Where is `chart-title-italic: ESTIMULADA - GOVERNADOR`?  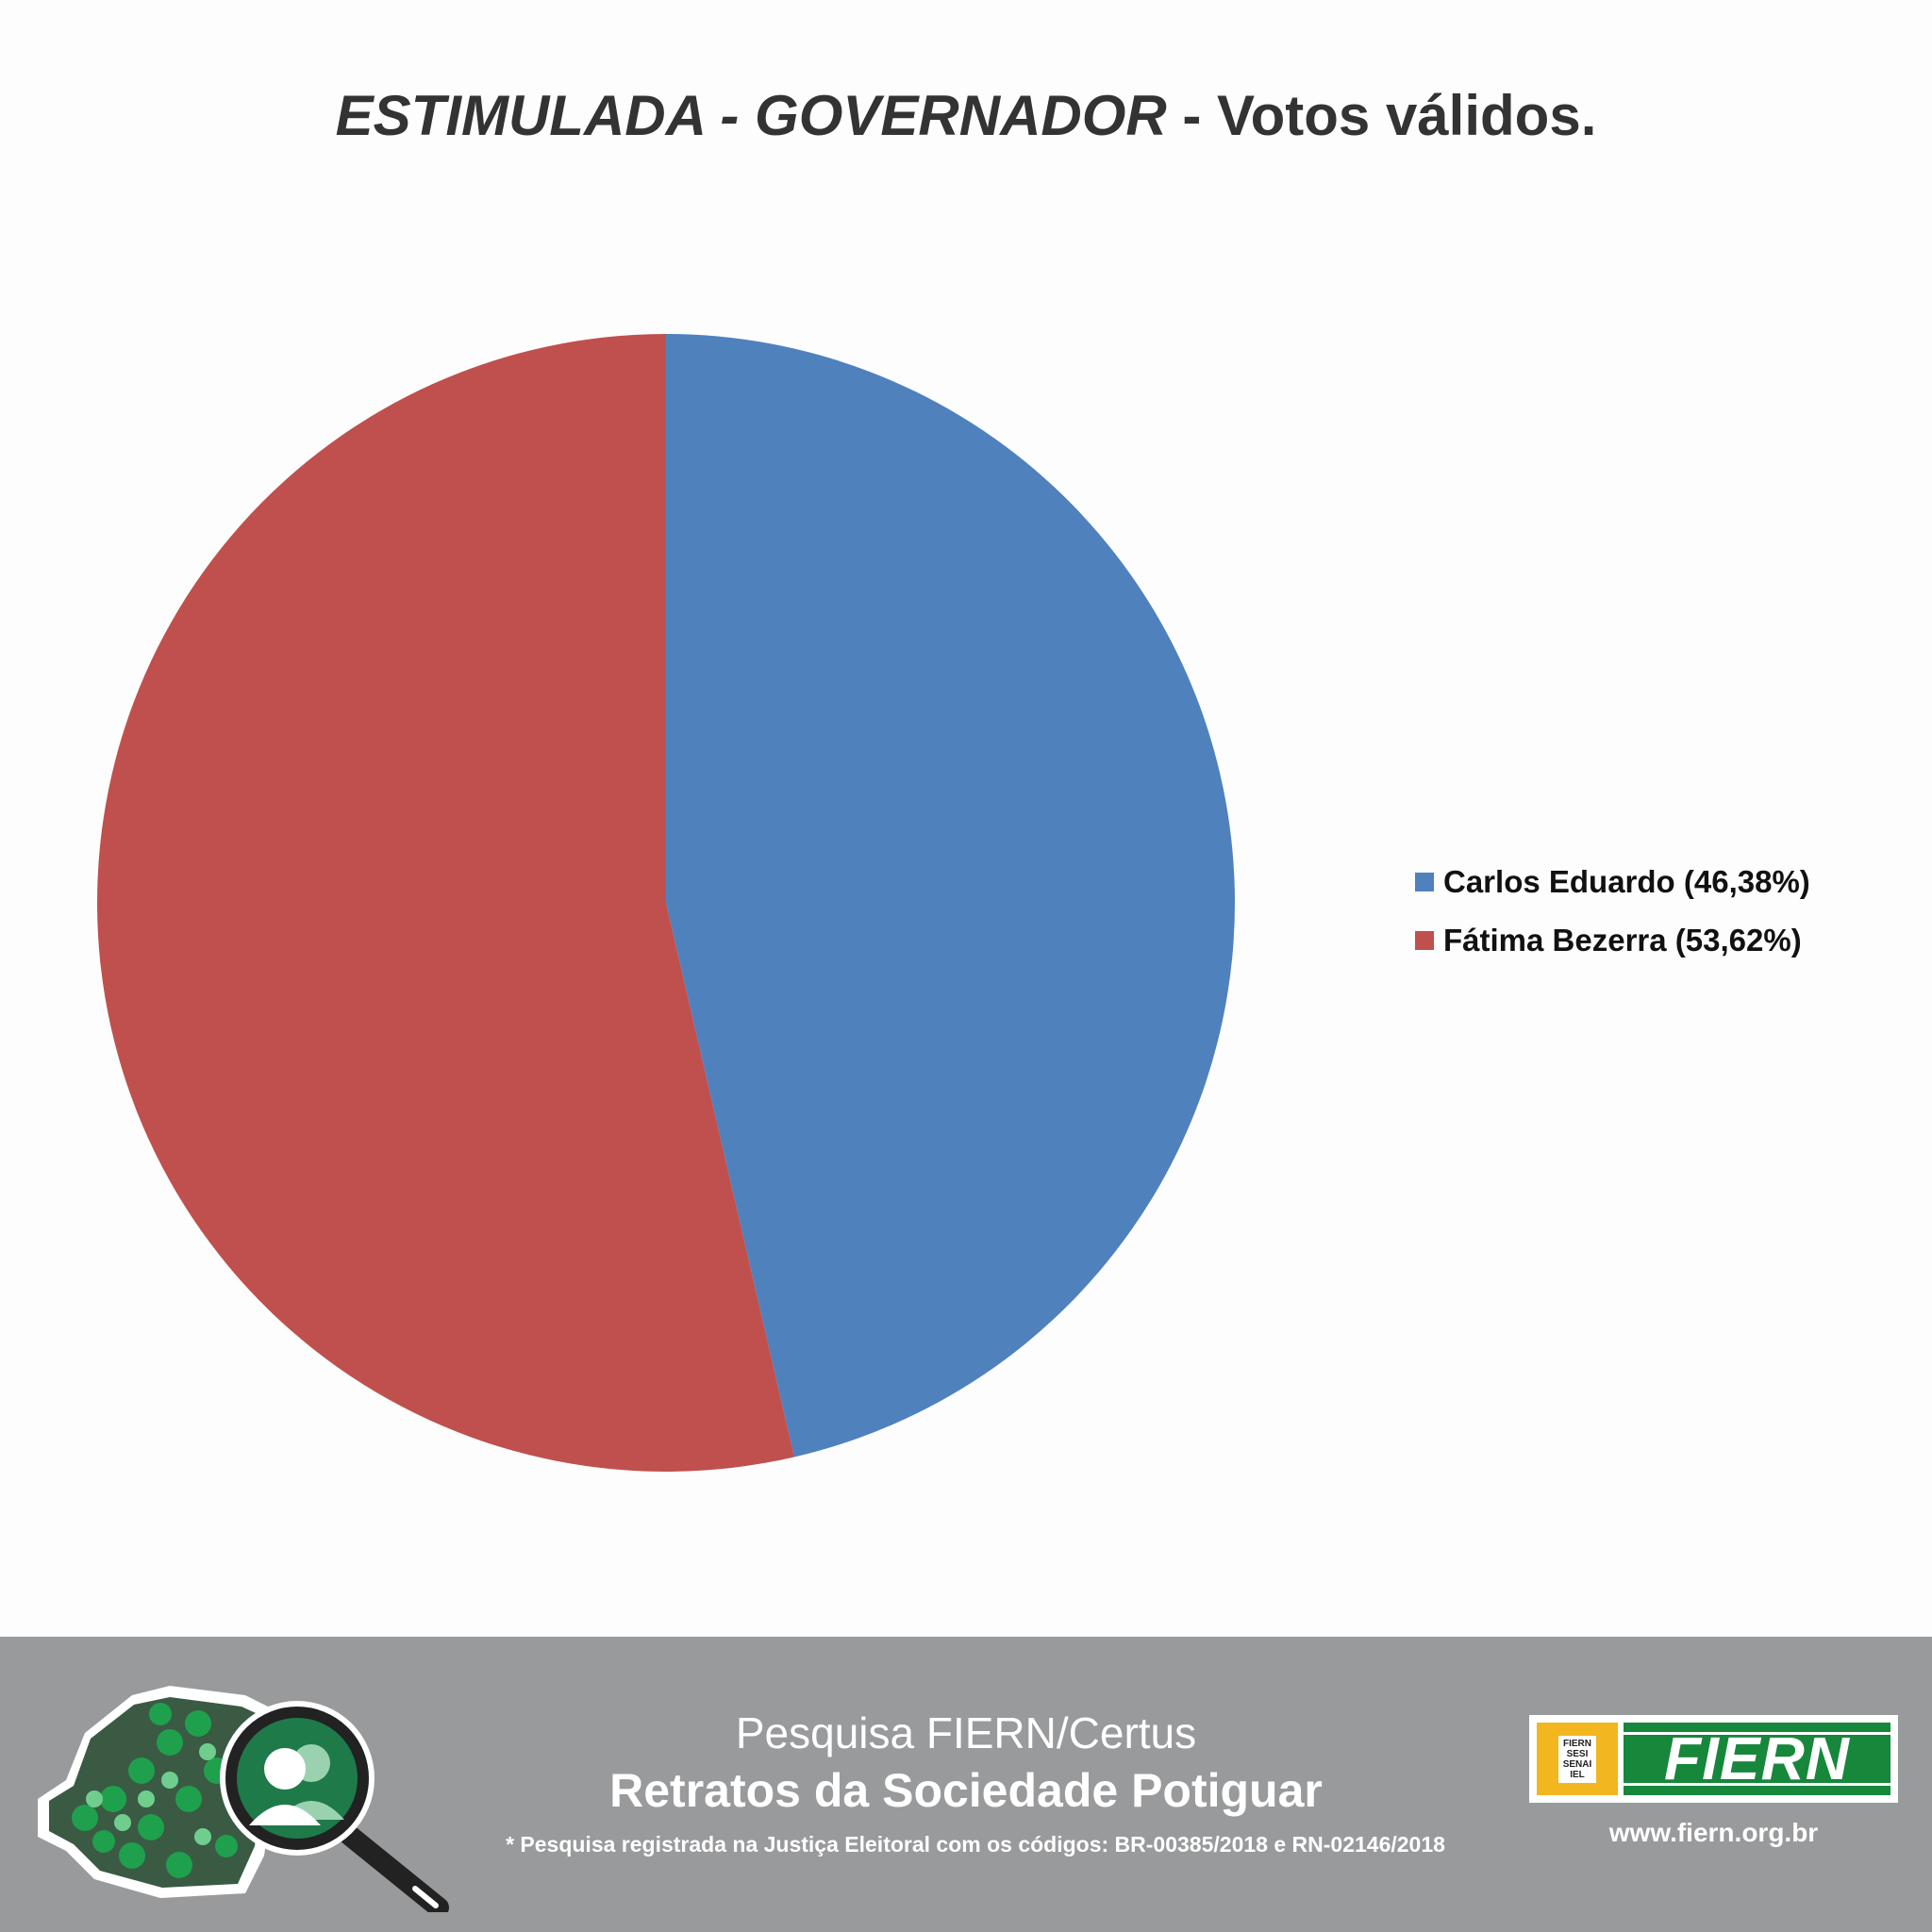 chart-title-italic: ESTIMULADA - GOVERNADOR is located at coordinates (751, 115).